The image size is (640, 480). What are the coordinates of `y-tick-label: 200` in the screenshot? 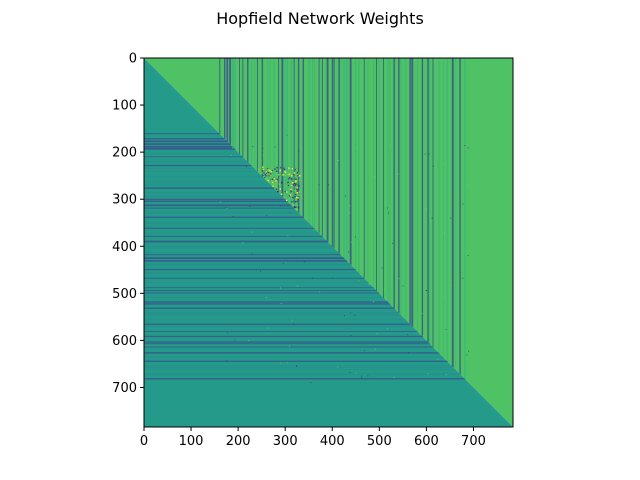 It's located at (124, 153).